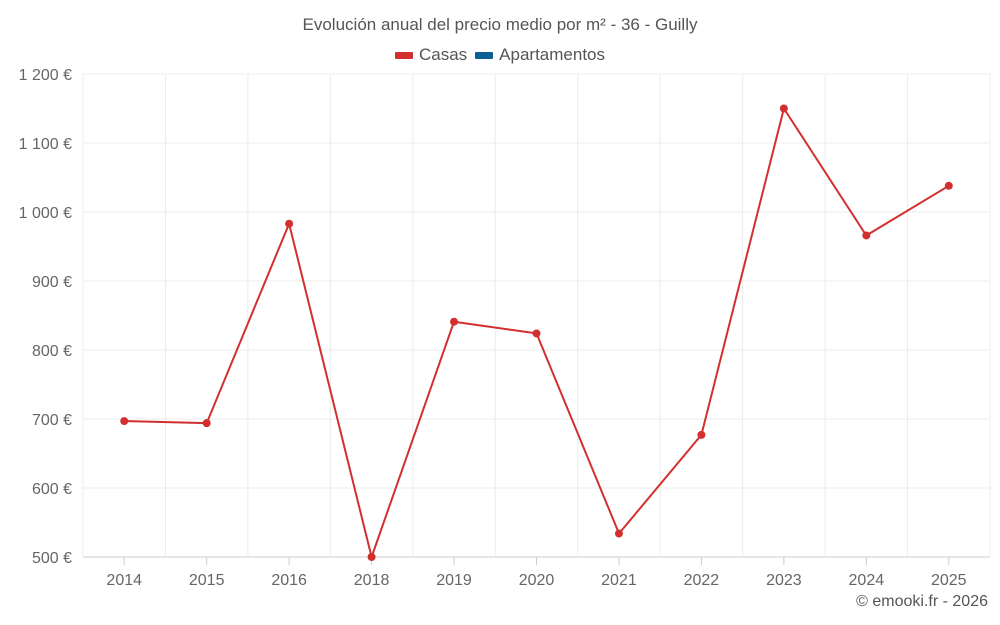  I want to click on legend-label-apartamentos: Apartamentos, so click(552, 54).